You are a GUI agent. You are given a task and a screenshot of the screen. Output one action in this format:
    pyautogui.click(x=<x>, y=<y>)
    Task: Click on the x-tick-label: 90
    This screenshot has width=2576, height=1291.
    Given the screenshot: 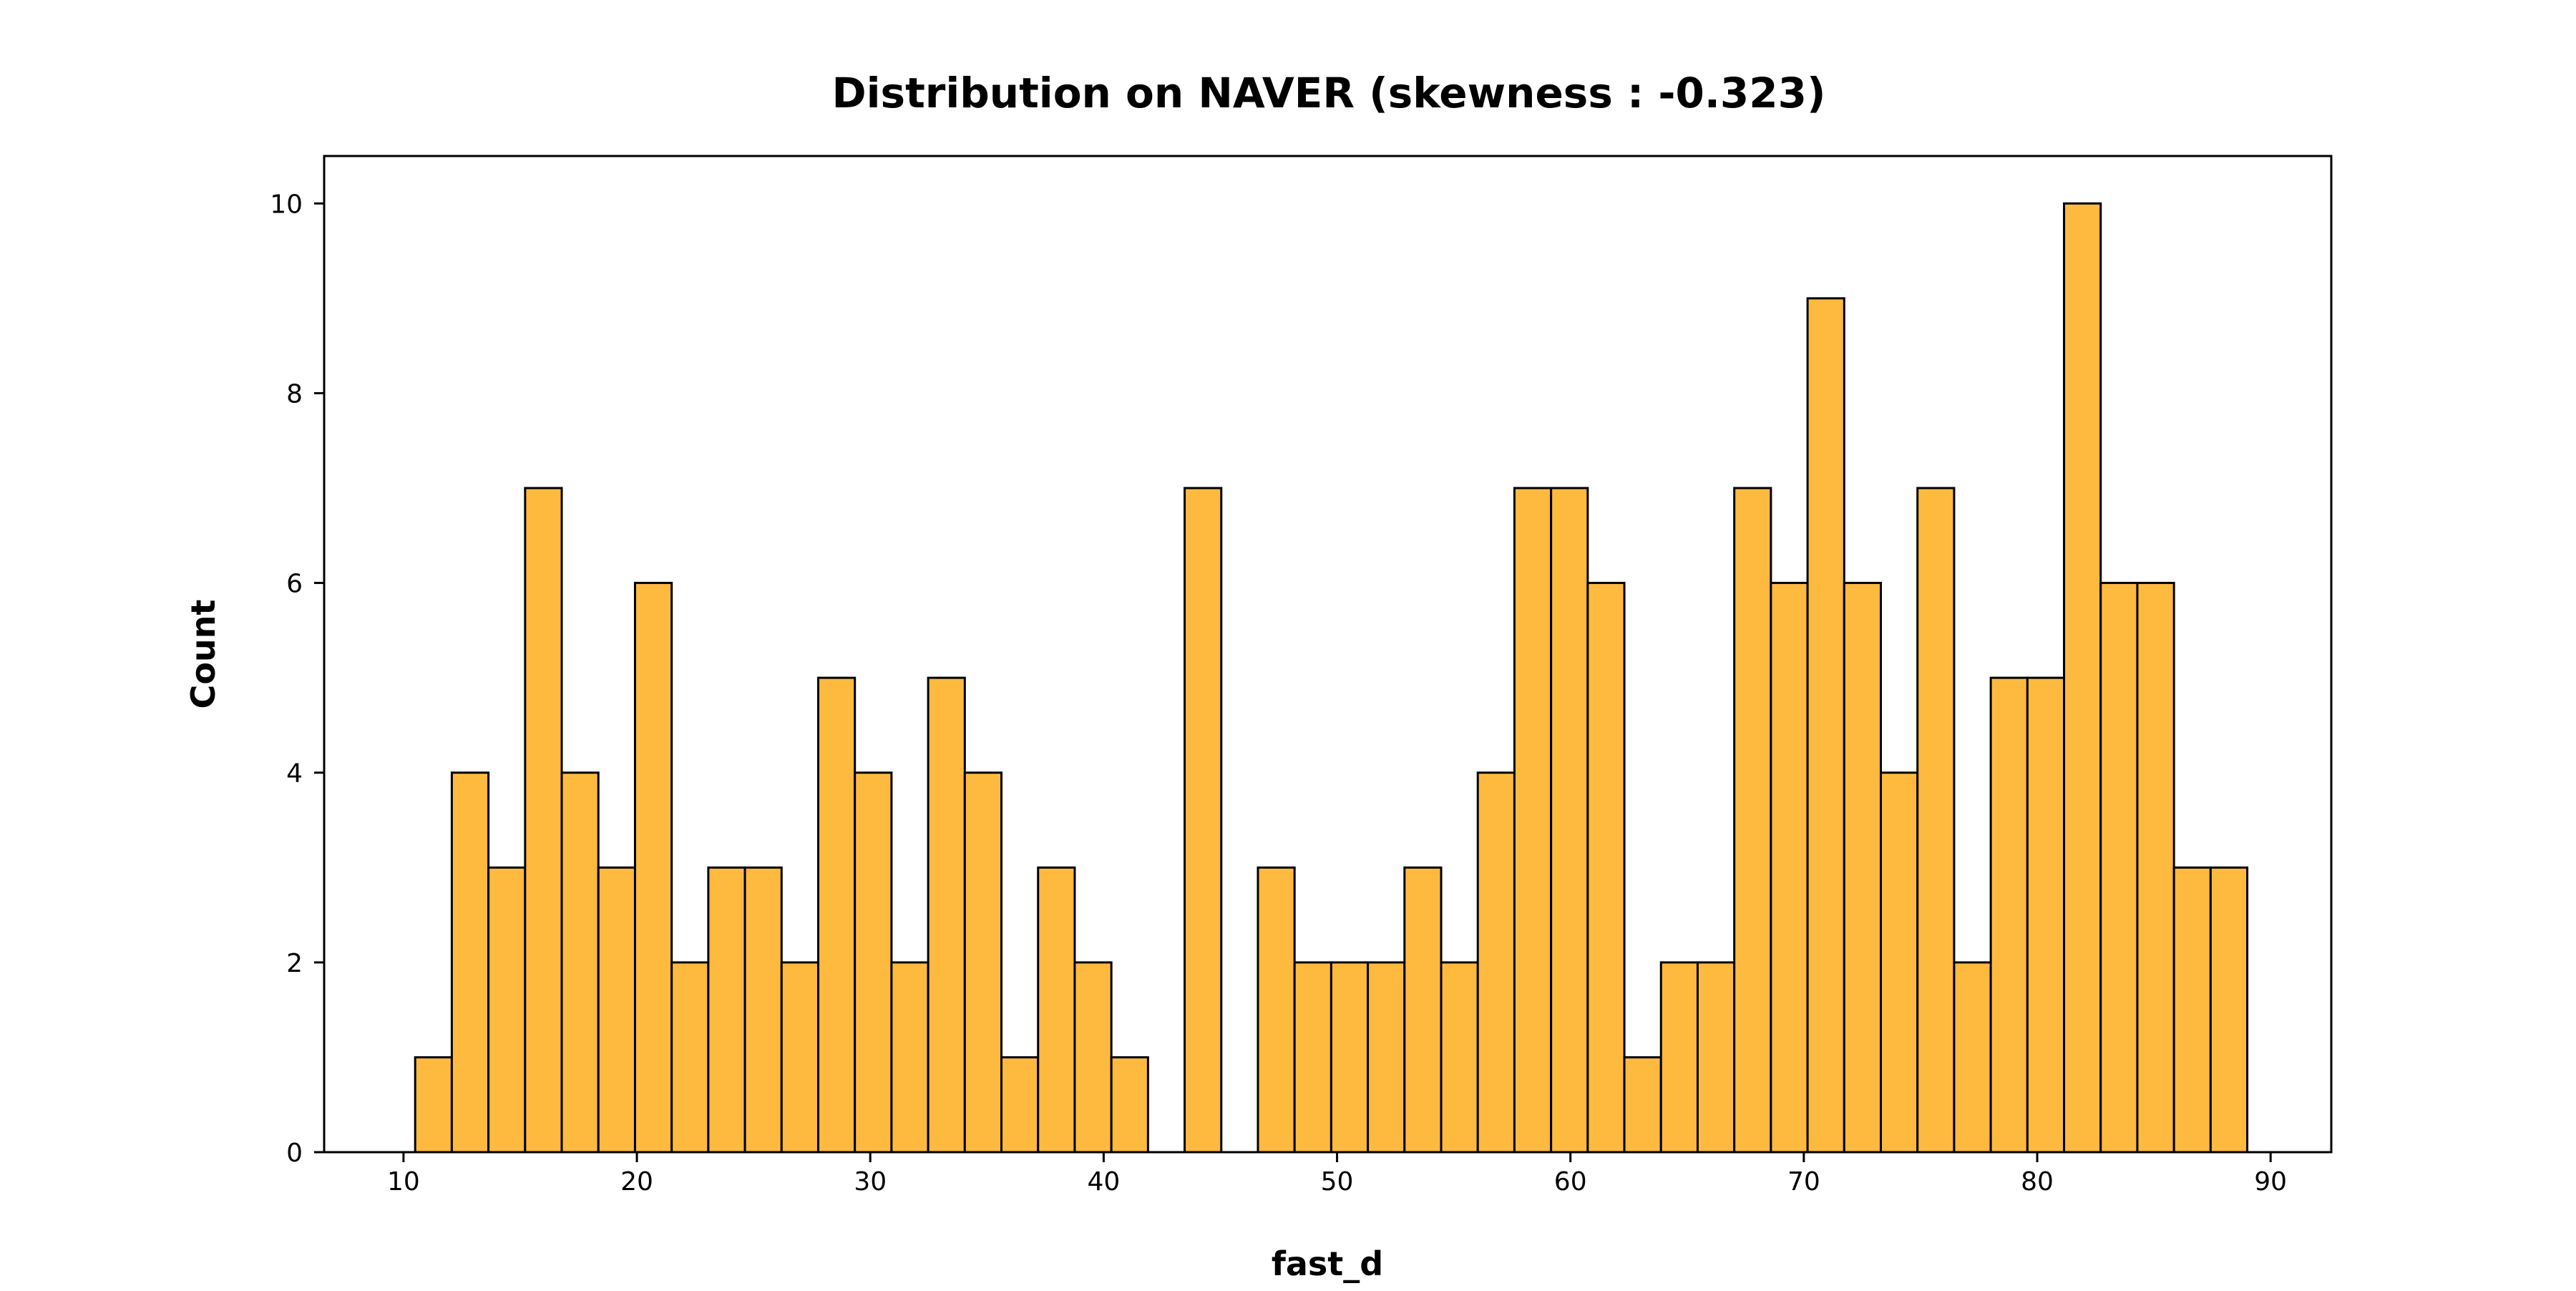 What is the action you would take?
    pyautogui.click(x=2270, y=1182)
    